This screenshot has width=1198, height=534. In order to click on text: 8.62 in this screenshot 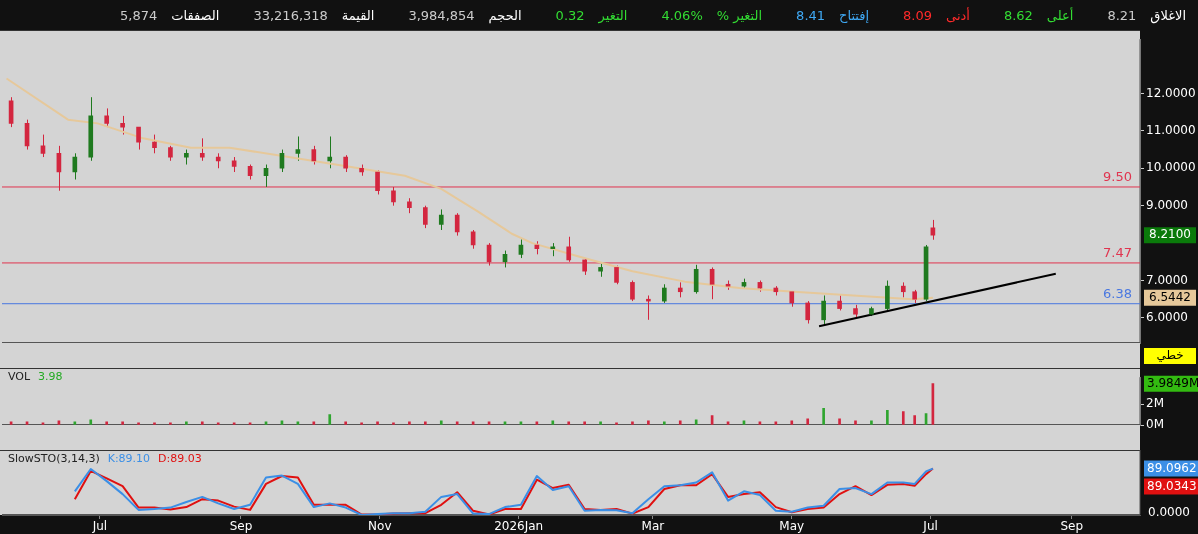, I will do `click(1018, 15)`.